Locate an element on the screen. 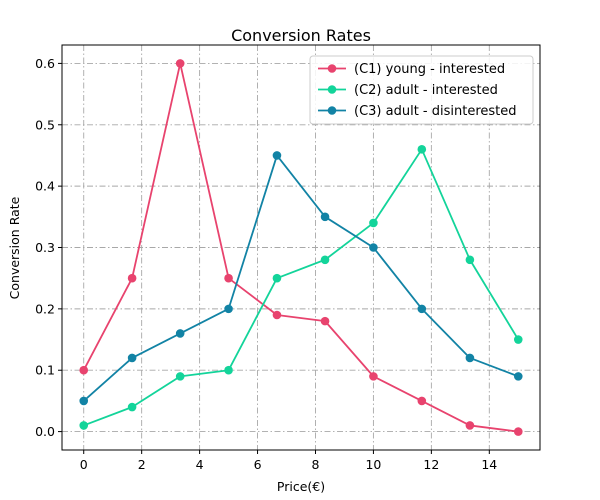 The height and width of the screenshot is (500, 600). x-tick-label: 0 is located at coordinates (84, 464).